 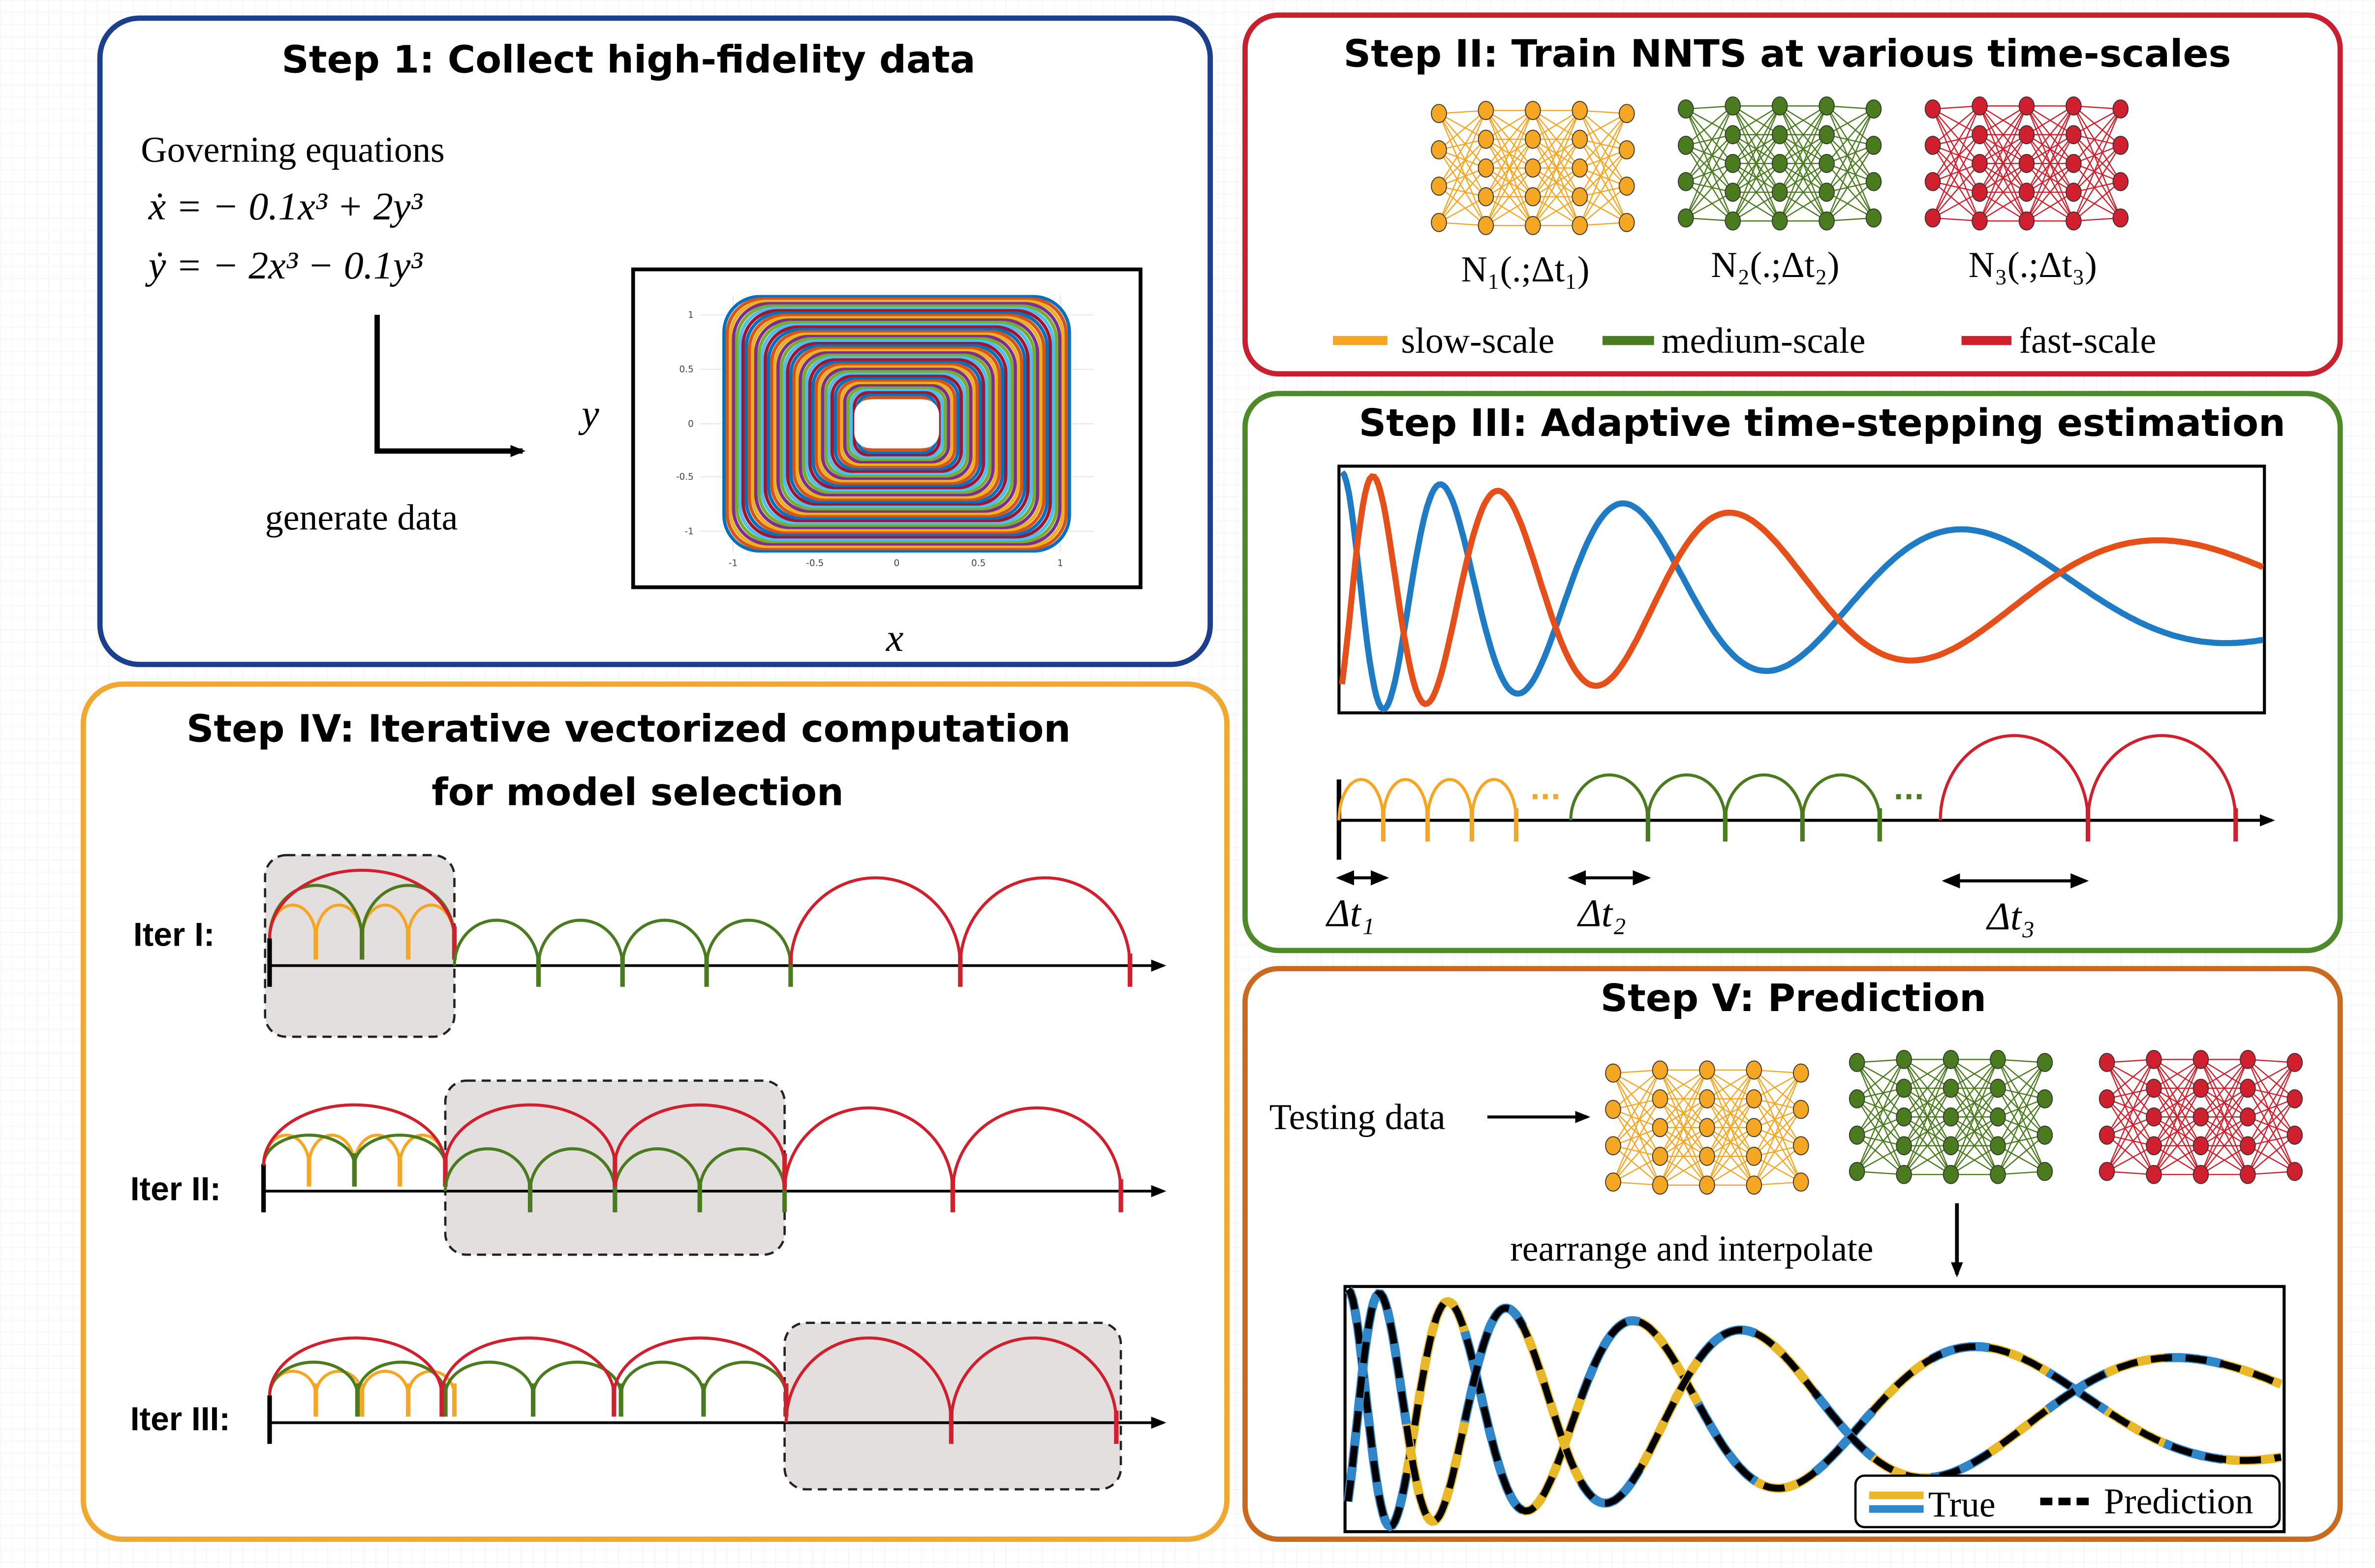 I want to click on step5-title: Step V: Prediction, so click(x=1793, y=999).